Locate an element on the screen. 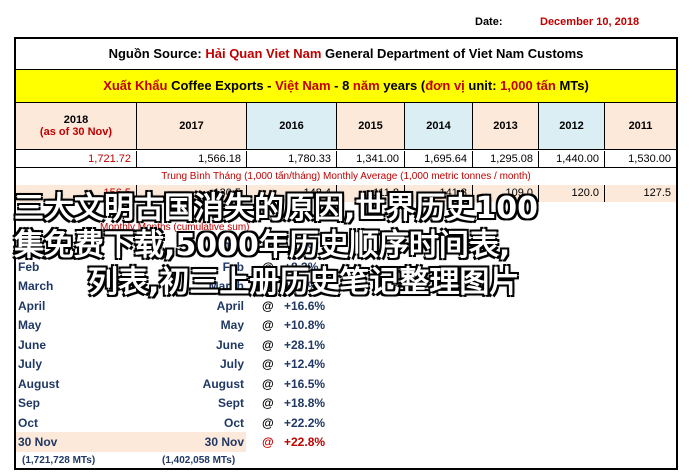 Image resolution: width=694 pixels, height=475 pixels. month-left: Jan is located at coordinates (28, 247).